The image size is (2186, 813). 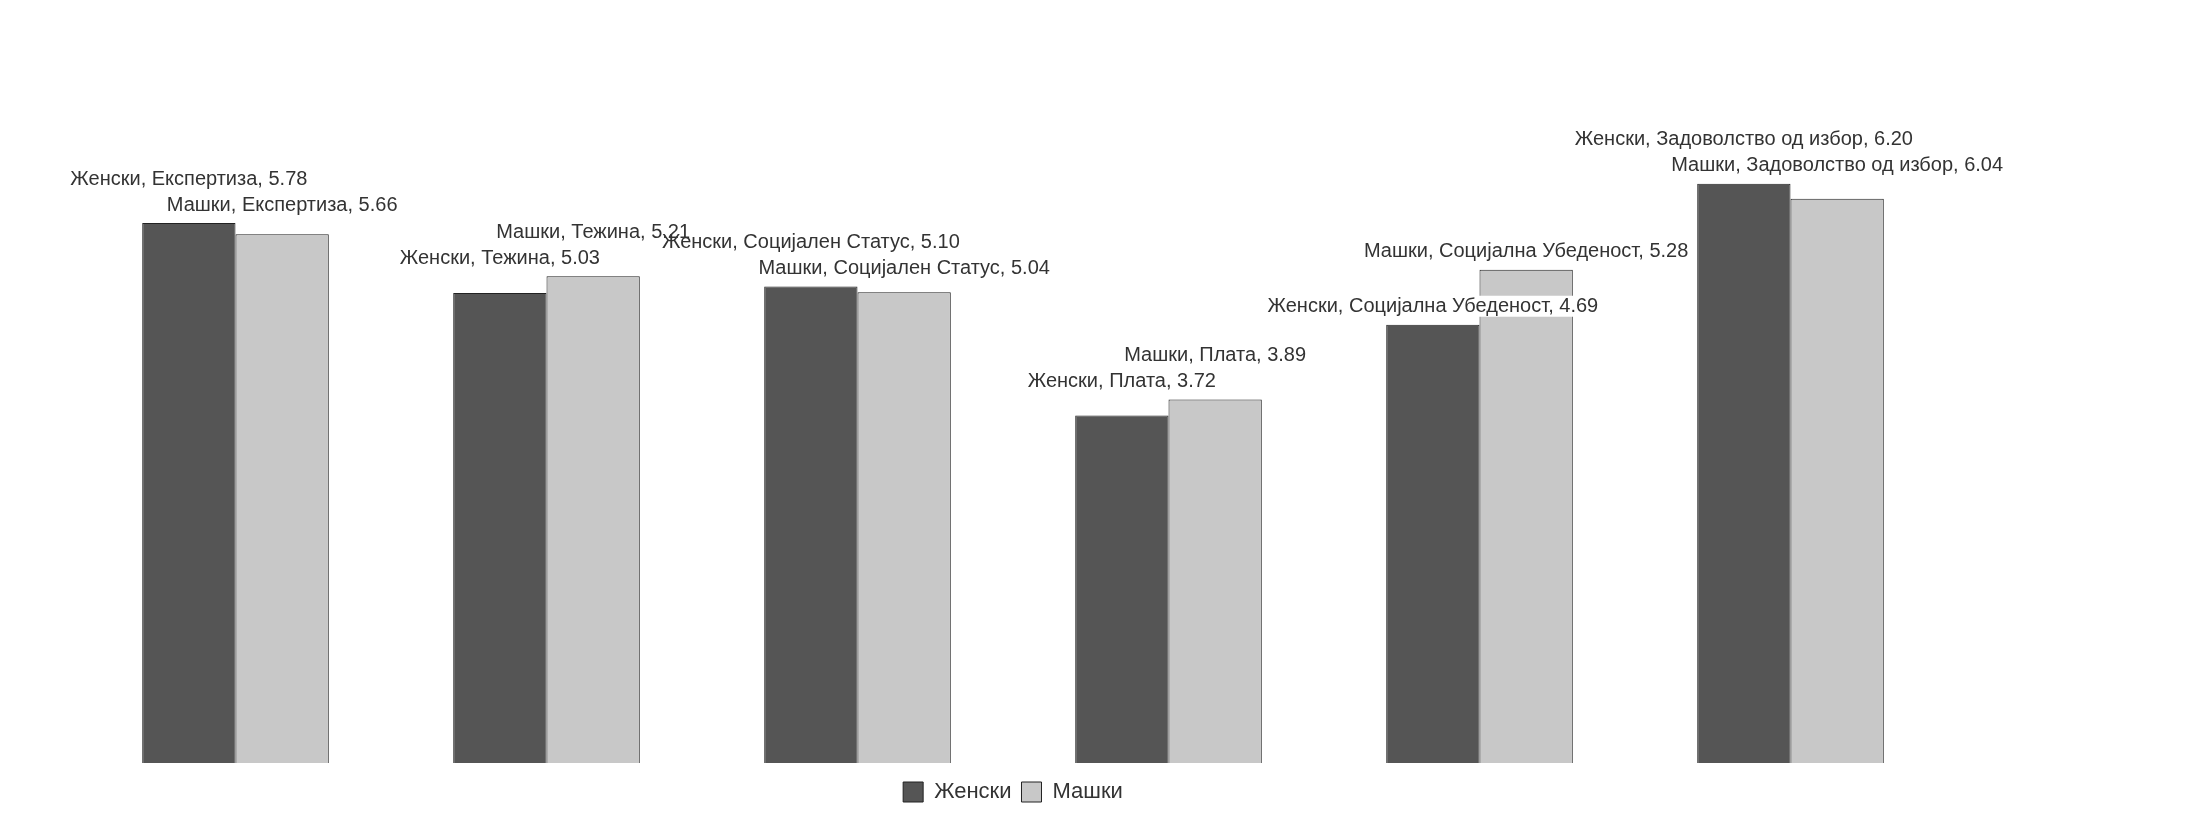 I want to click on data-label: Женски, Социјална Убеденост, 4.69, so click(x=1433, y=305).